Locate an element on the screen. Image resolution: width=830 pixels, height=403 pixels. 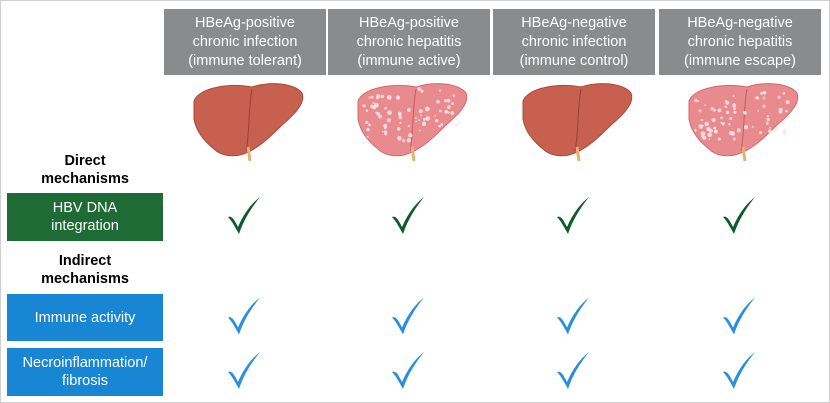
liver-shape is located at coordinates (248, 120).